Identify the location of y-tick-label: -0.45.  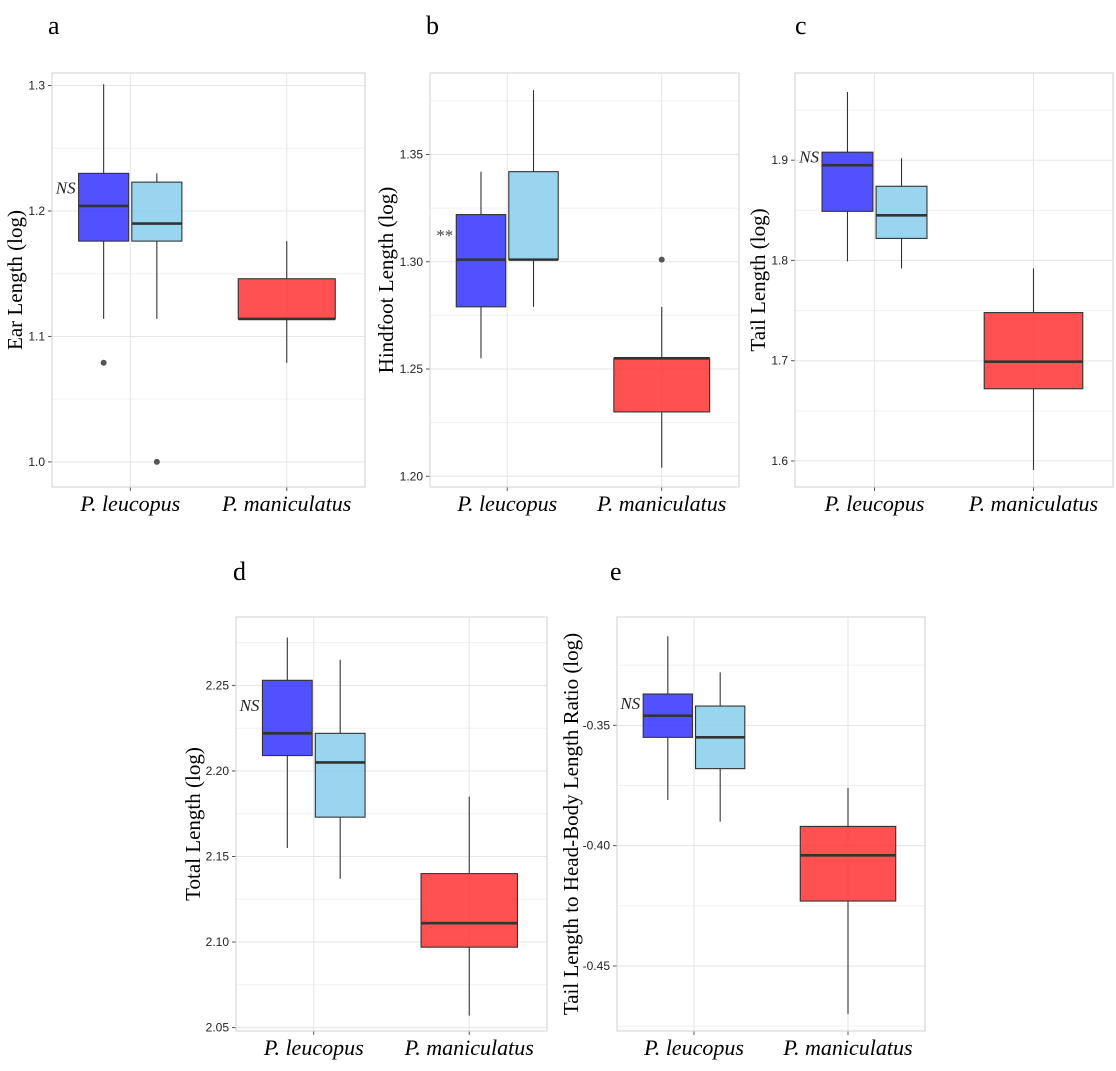
(597, 966).